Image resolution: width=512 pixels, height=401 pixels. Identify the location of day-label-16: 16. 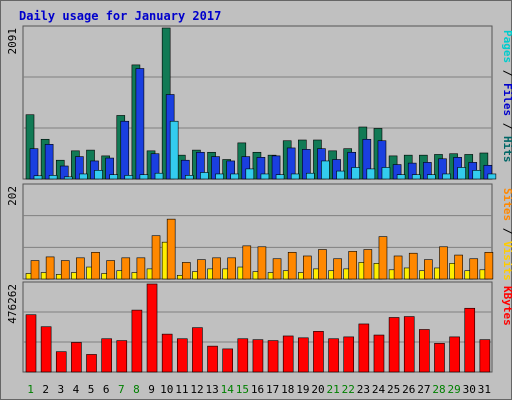
(257, 389).